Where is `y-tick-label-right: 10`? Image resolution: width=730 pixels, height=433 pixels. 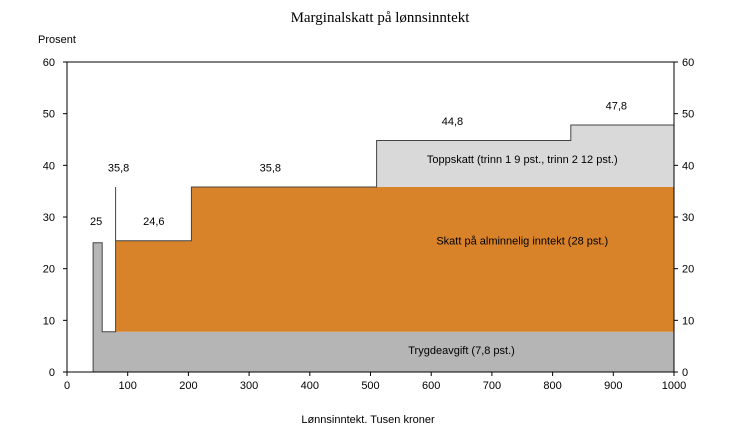
y-tick-label-right: 10 is located at coordinates (688, 321).